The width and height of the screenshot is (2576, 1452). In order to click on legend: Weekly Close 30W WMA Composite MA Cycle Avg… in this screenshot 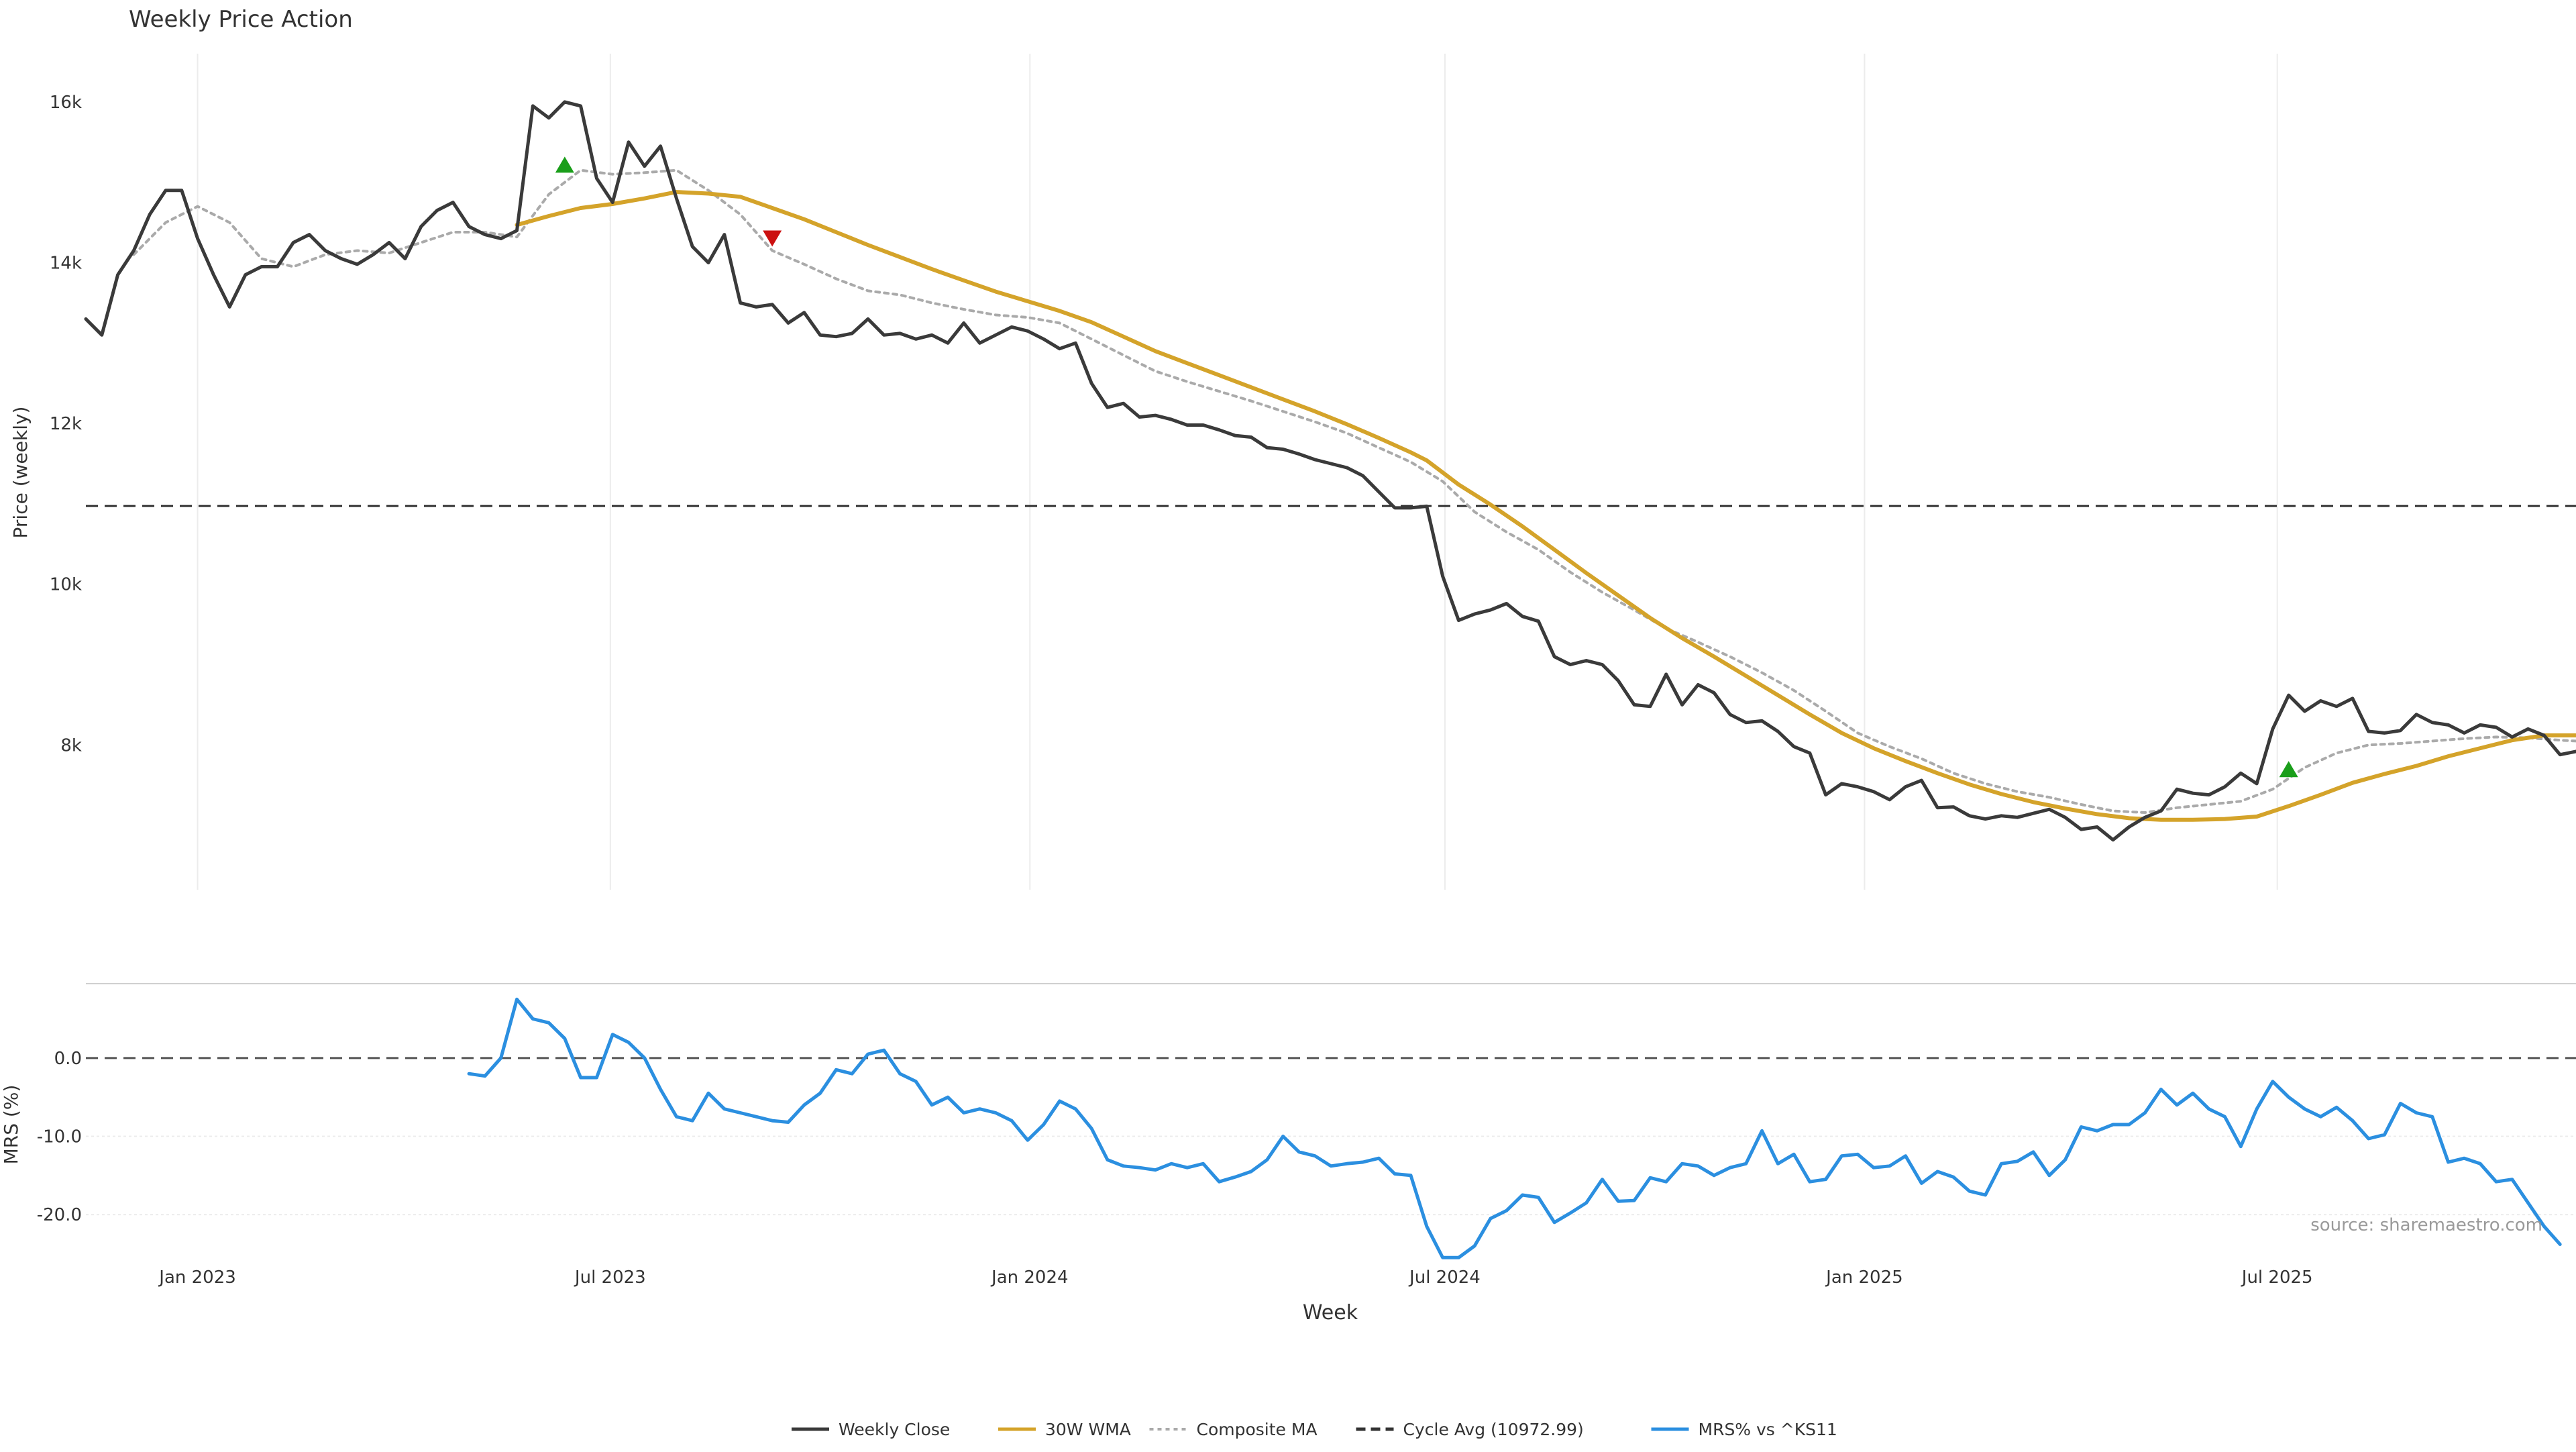, I will do `click(1314, 1430)`.